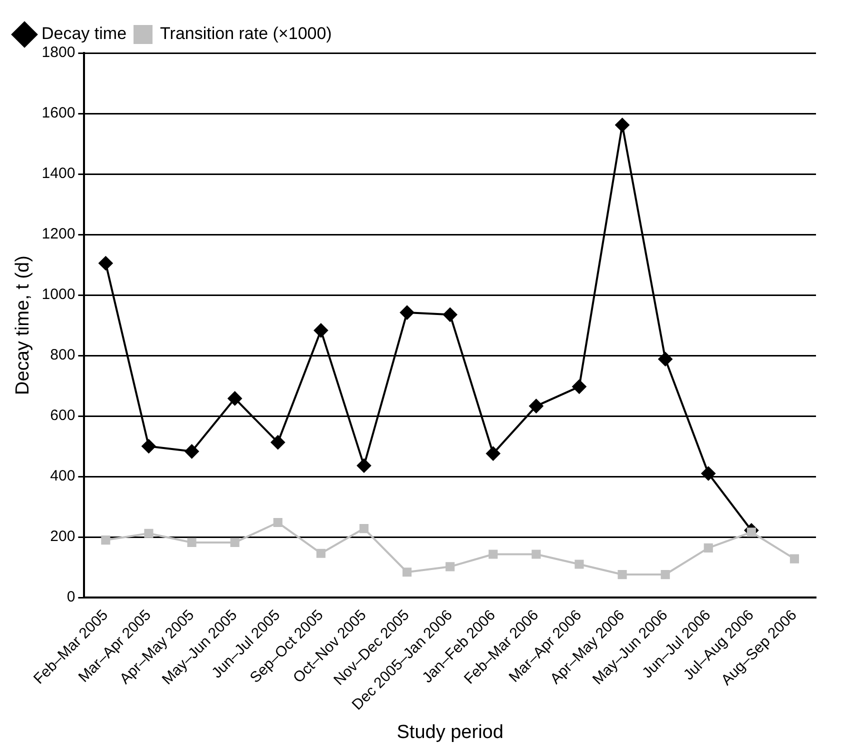 The image size is (844, 756). Describe the element at coordinates (246, 34) in the screenshot. I see `legend-label: Transition rate (×1000)` at that location.